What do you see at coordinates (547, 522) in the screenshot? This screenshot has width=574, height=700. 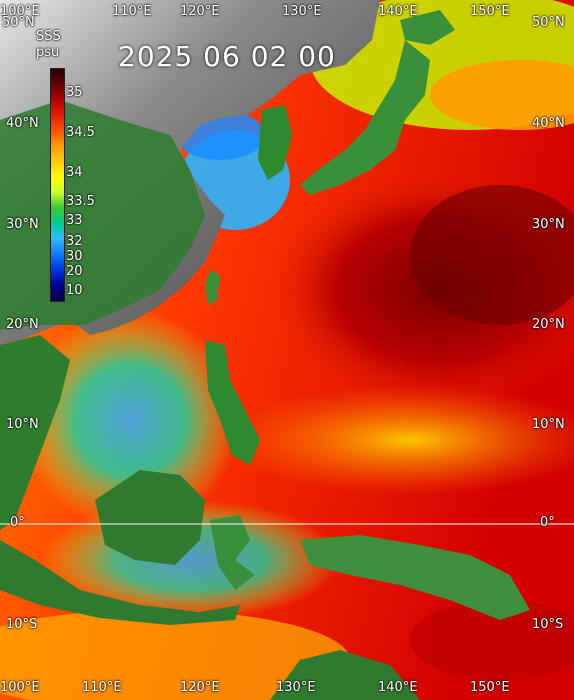 I see `lat-label-right: 0°` at bounding box center [547, 522].